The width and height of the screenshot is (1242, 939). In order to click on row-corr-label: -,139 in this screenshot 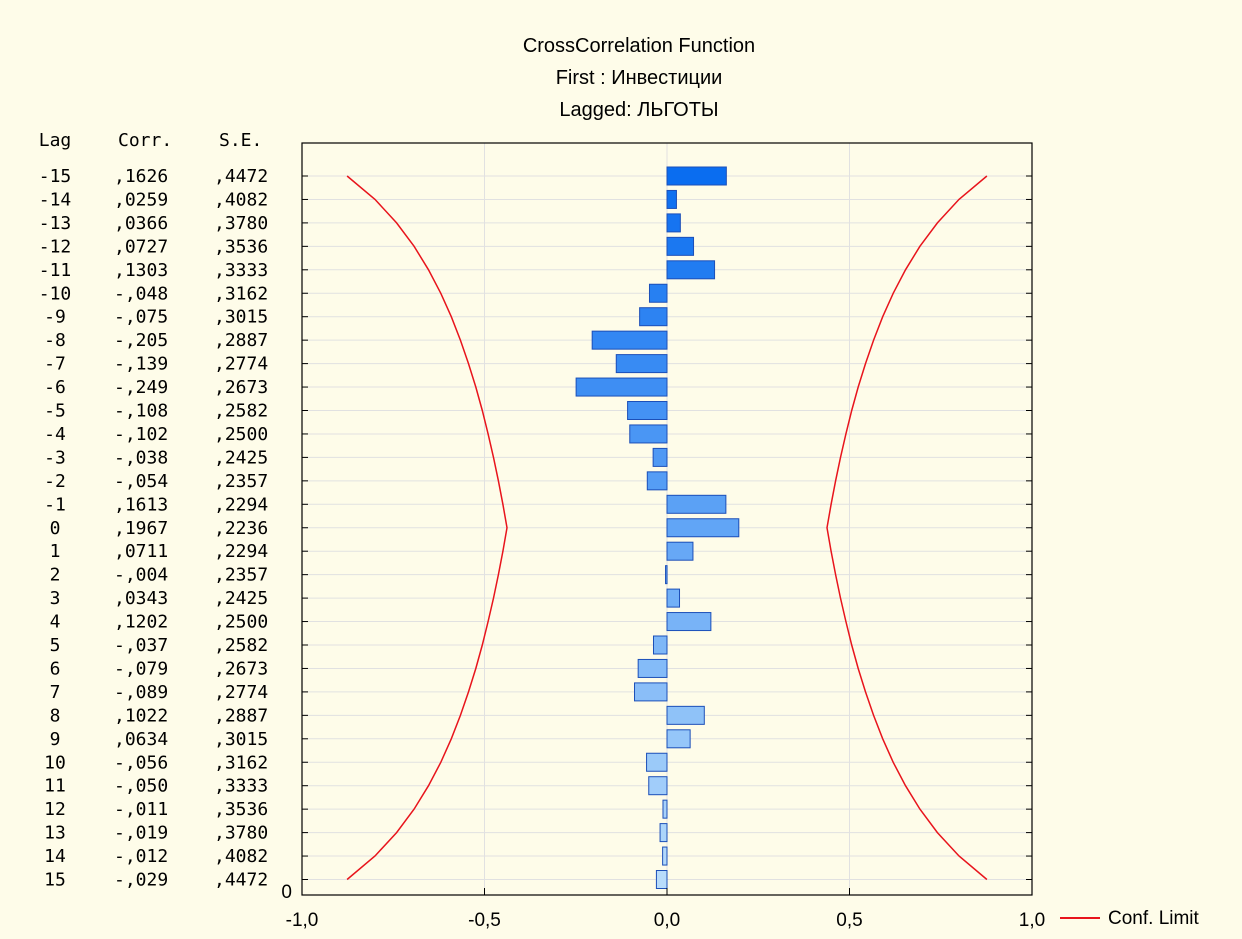, I will do `click(141, 364)`.